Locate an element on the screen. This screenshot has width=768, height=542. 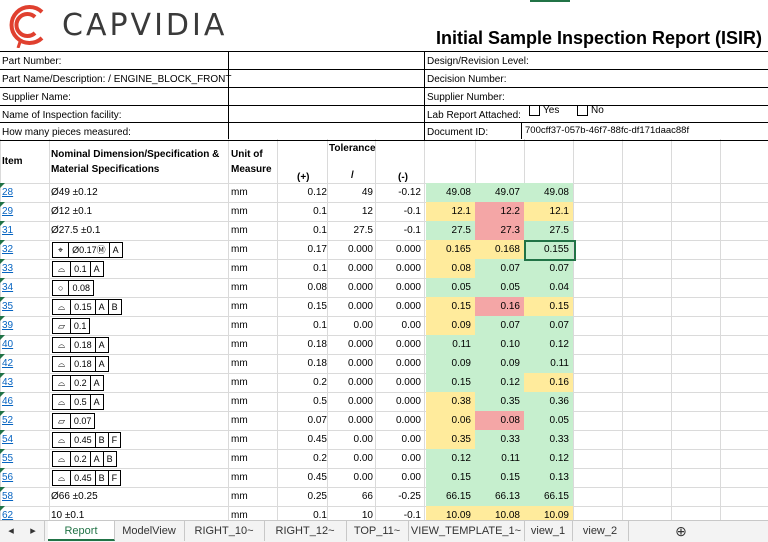
item-link: 62 is located at coordinates (8, 515).